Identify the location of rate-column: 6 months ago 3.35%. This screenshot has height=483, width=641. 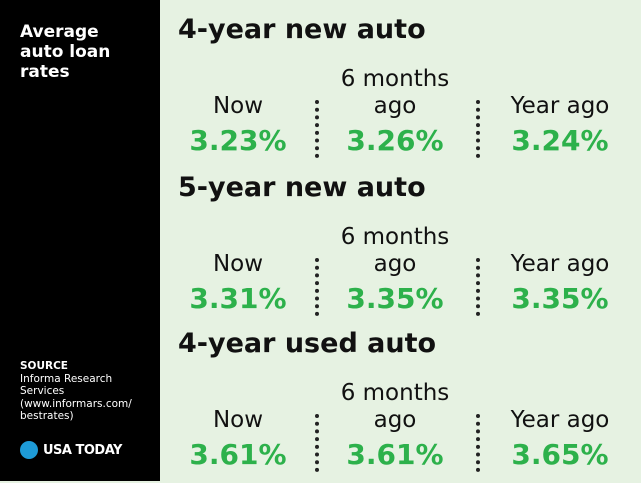
(395, 265).